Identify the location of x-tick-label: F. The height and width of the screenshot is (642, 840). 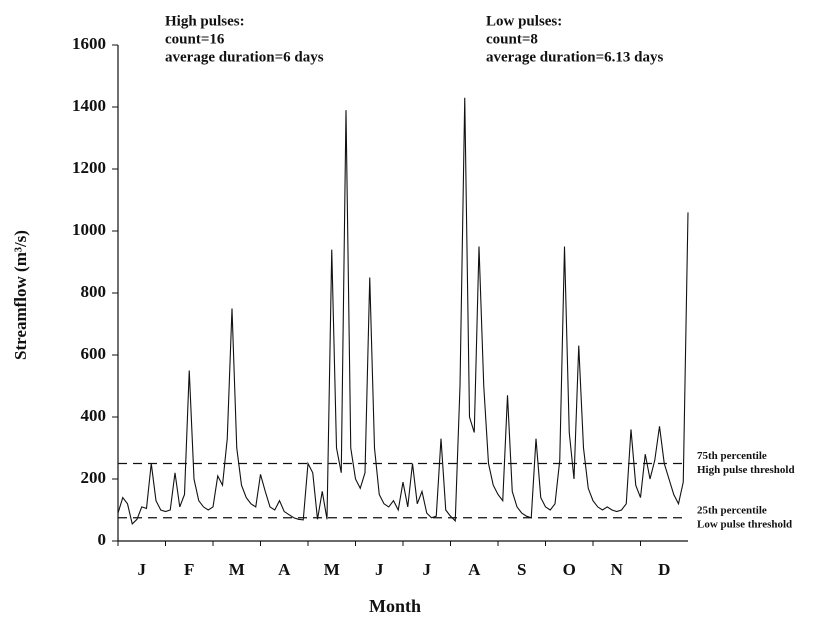
(189, 569).